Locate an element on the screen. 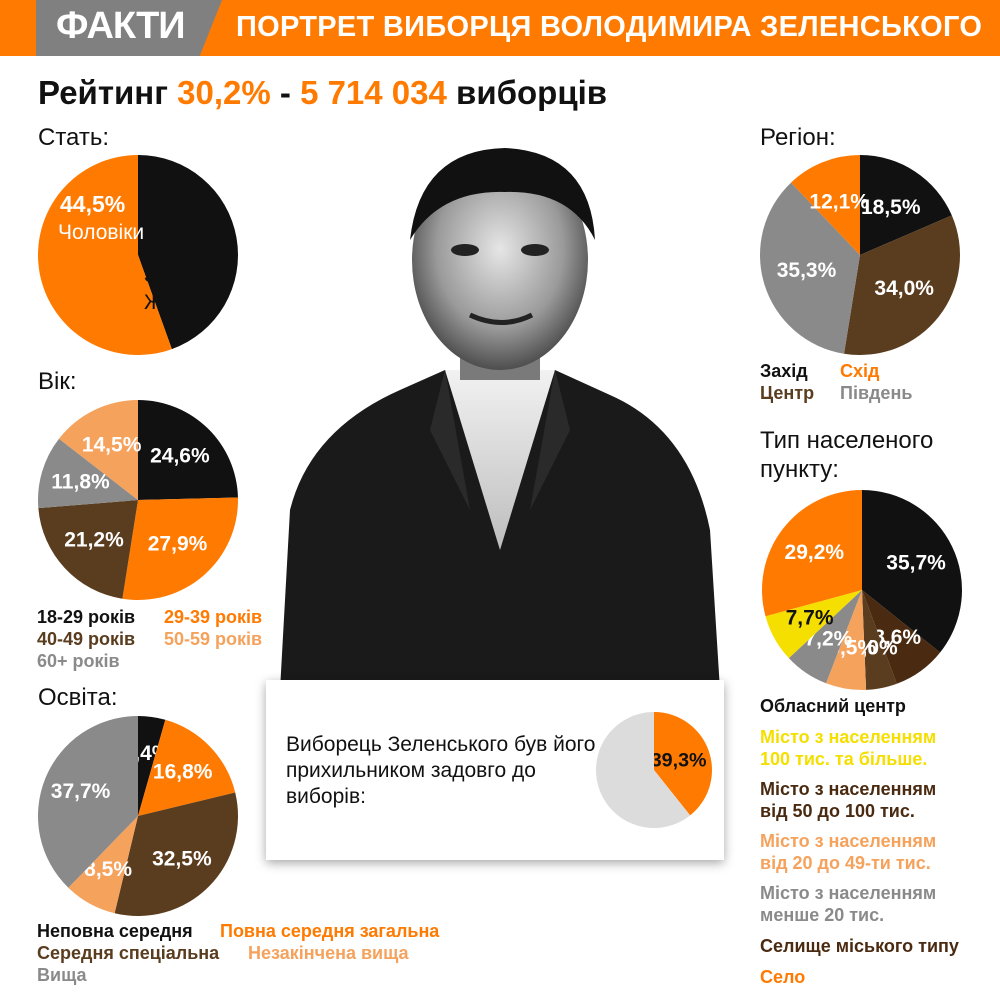 The image size is (1000, 1000). age-legend-60plus: 60+ років is located at coordinates (78, 661).